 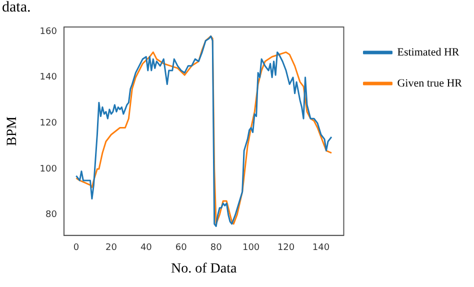 I want to click on x-tick-label: 0, so click(x=76, y=248).